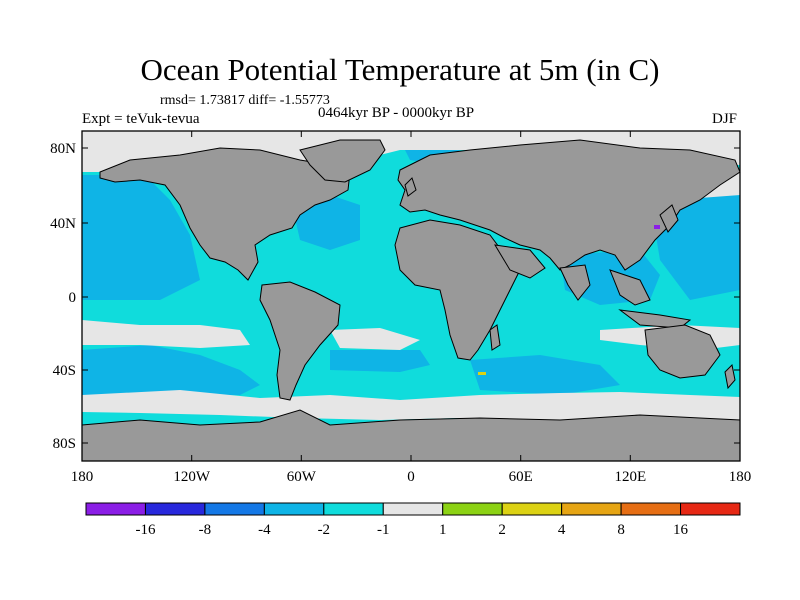 This screenshot has width=800, height=600. Describe the element at coordinates (725, 119) in the screenshot. I see `season-label: DJF` at that location.